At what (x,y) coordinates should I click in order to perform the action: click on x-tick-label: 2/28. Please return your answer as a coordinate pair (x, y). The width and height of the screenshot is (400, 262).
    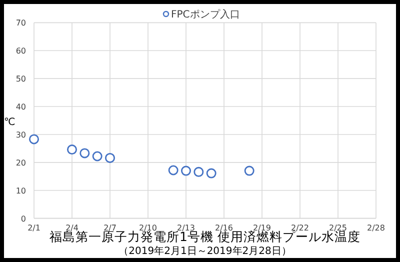
    Looking at the image, I should click on (376, 227).